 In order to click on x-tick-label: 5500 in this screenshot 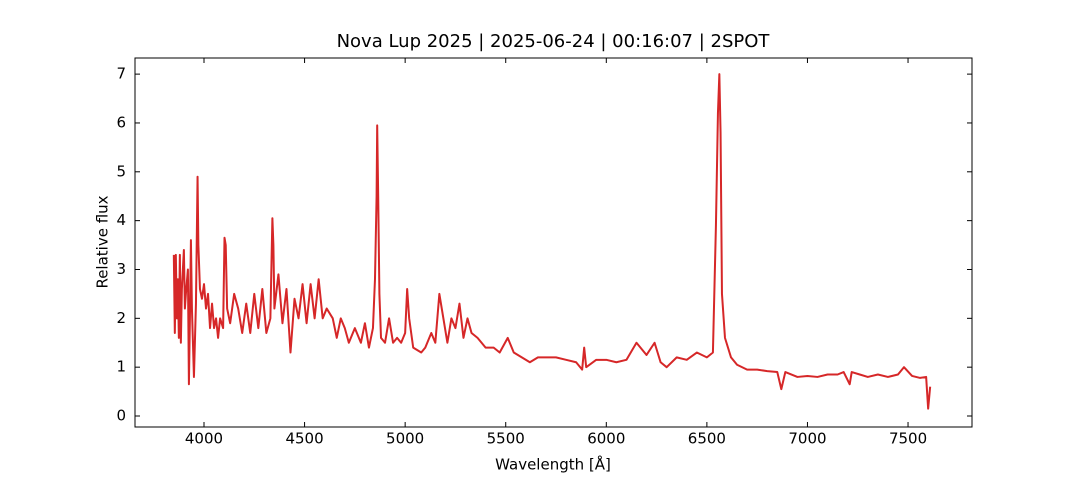, I will do `click(506, 439)`.